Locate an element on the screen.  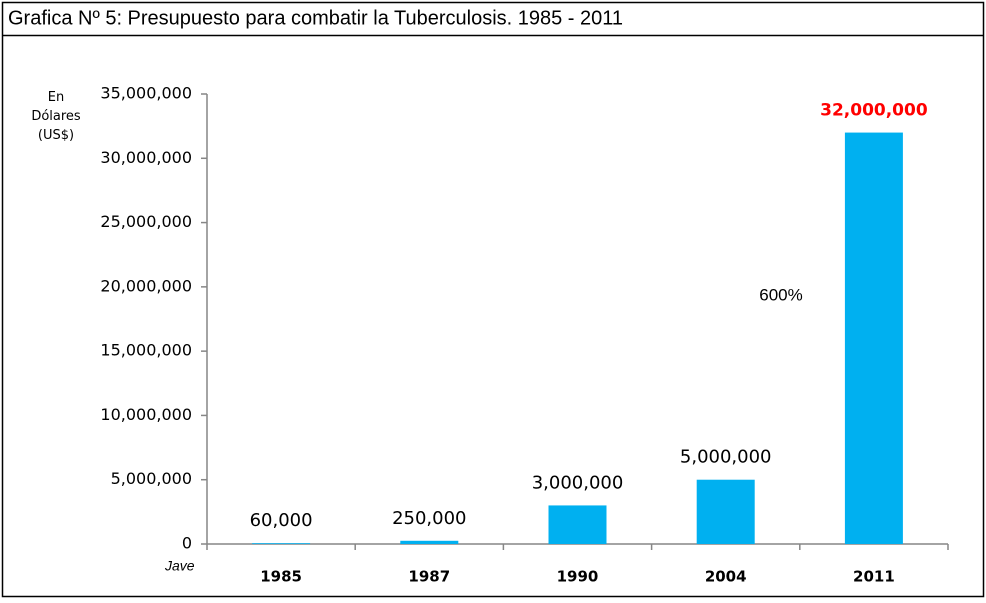
y-tick-label: 10,000,000 is located at coordinates (146, 414).